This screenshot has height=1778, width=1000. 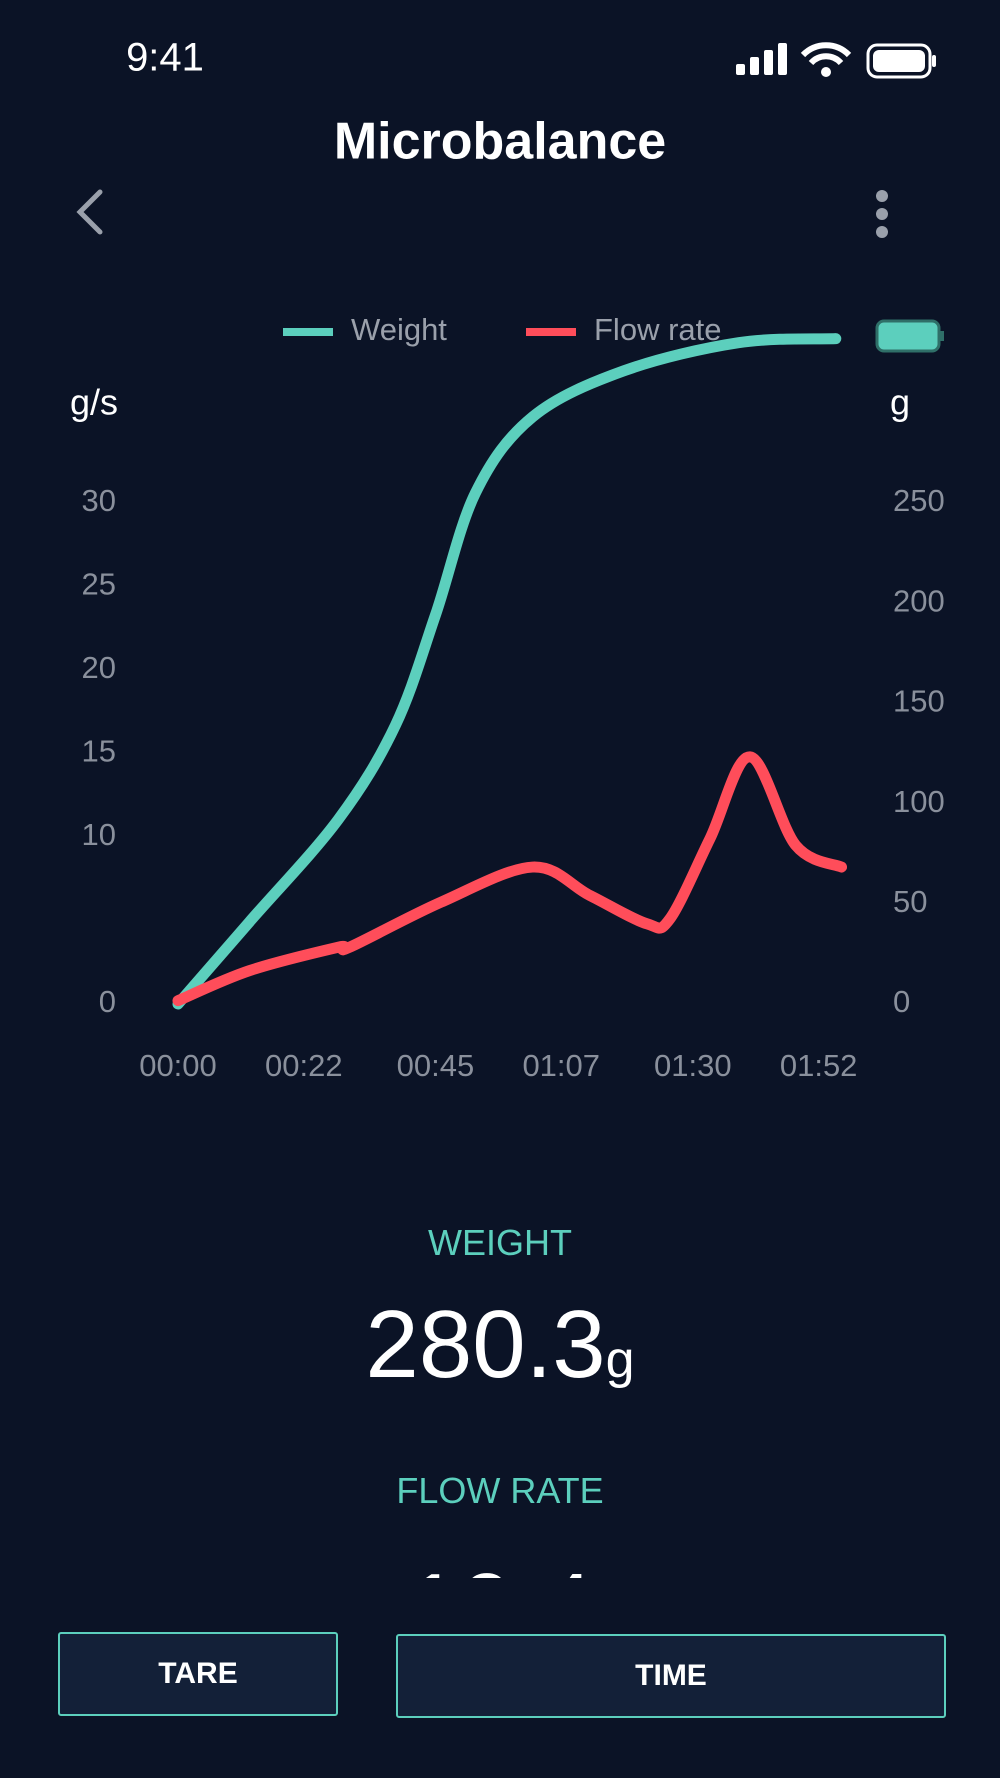 I want to click on menu-button, so click(x=882, y=214).